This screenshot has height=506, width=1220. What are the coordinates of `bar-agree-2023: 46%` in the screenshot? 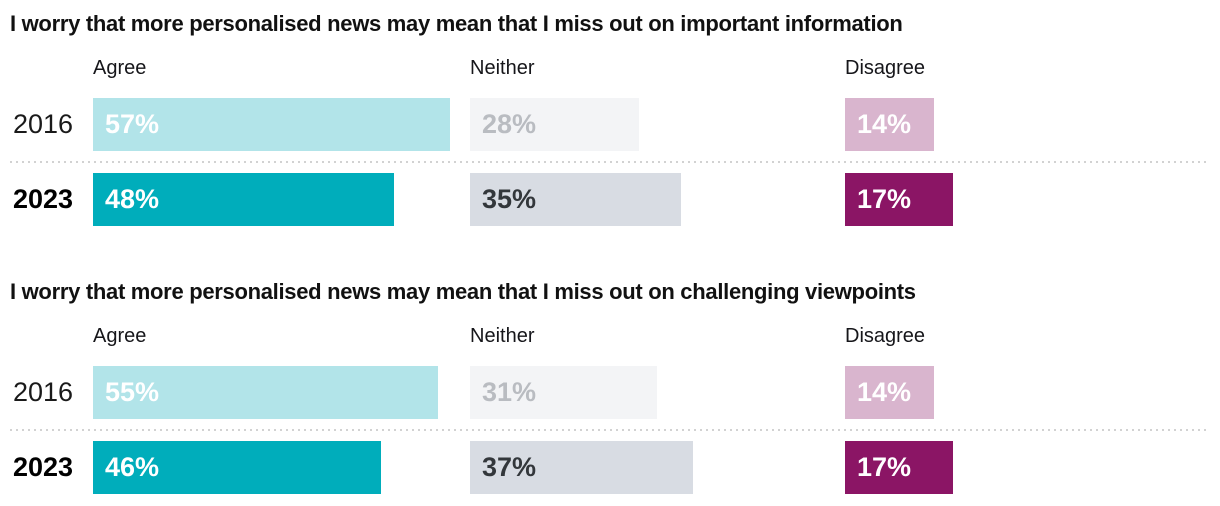 It's located at (237, 467).